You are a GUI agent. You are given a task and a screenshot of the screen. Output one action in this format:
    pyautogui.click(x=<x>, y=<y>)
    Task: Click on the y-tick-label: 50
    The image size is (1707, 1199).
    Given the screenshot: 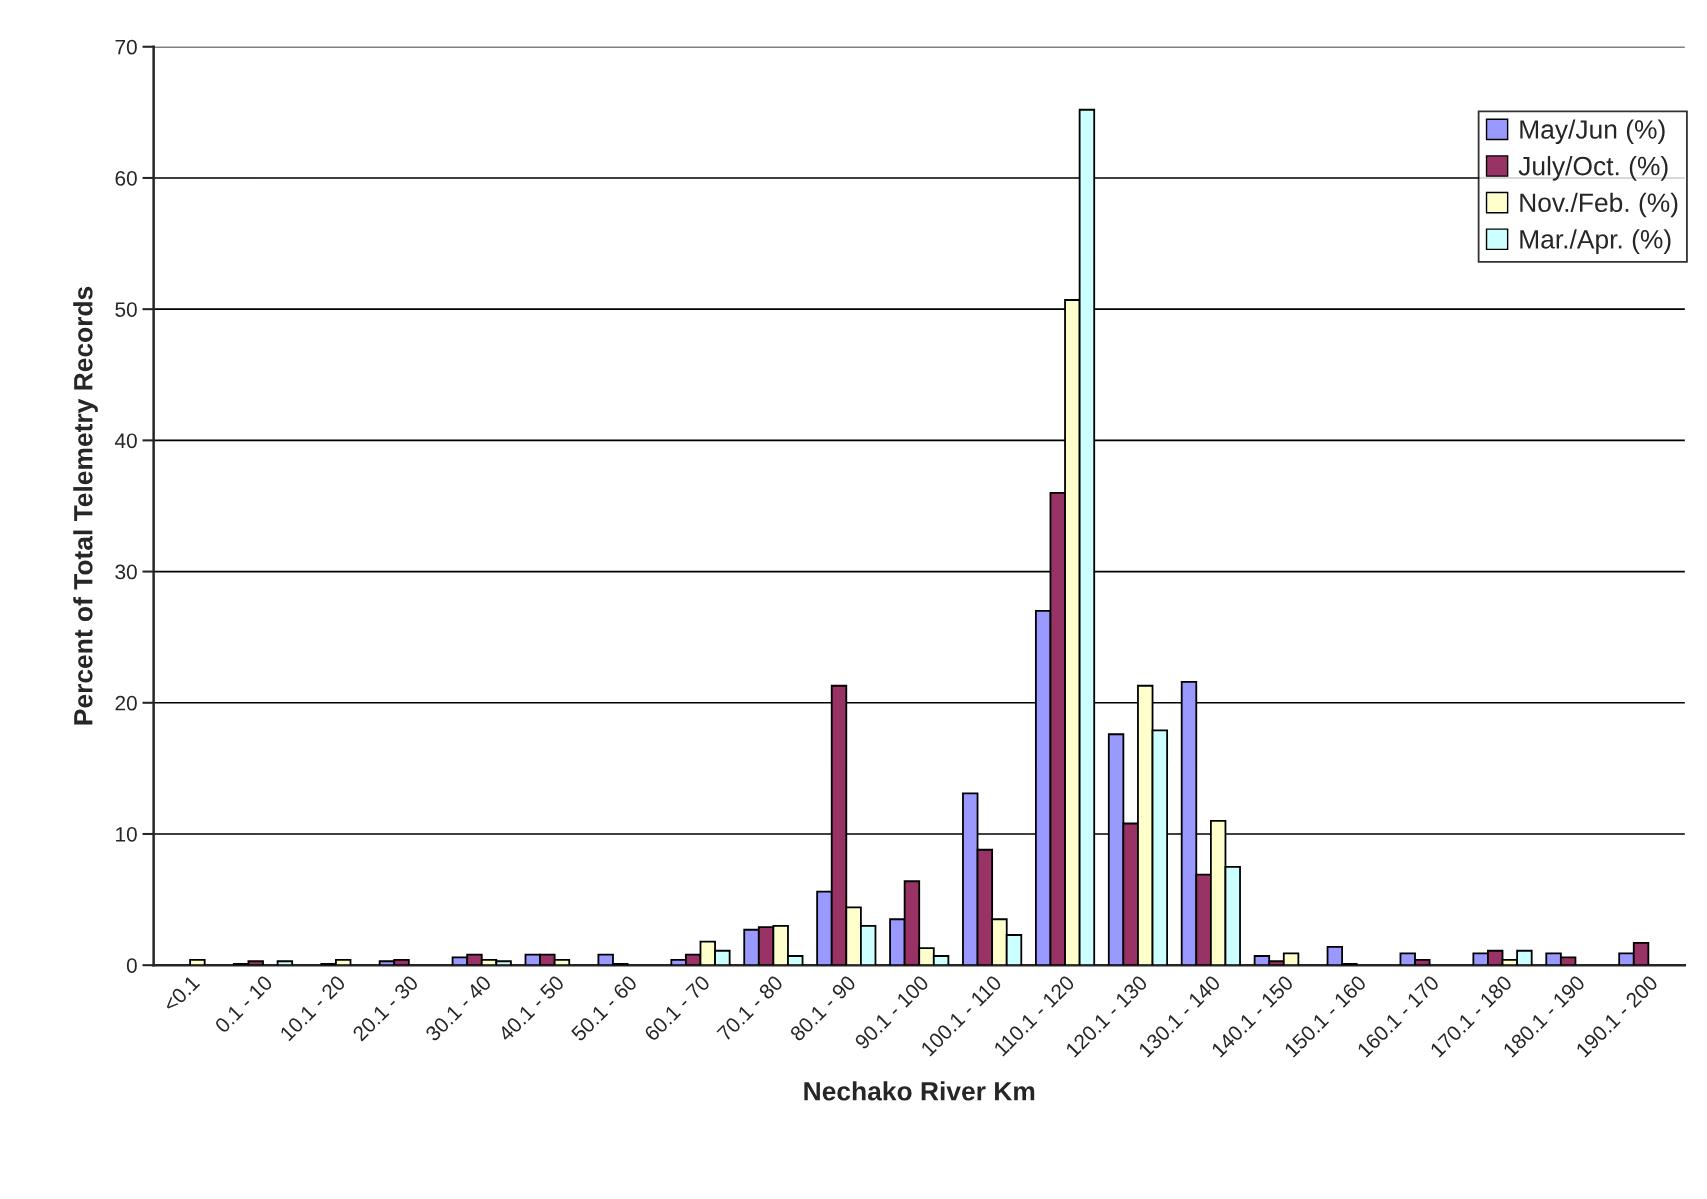 What is the action you would take?
    pyautogui.click(x=126, y=309)
    